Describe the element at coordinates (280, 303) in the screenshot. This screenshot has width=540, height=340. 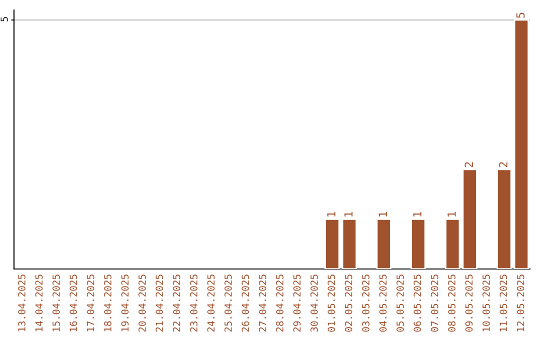
I see `x-tick-label: 28.04.2025` at that location.